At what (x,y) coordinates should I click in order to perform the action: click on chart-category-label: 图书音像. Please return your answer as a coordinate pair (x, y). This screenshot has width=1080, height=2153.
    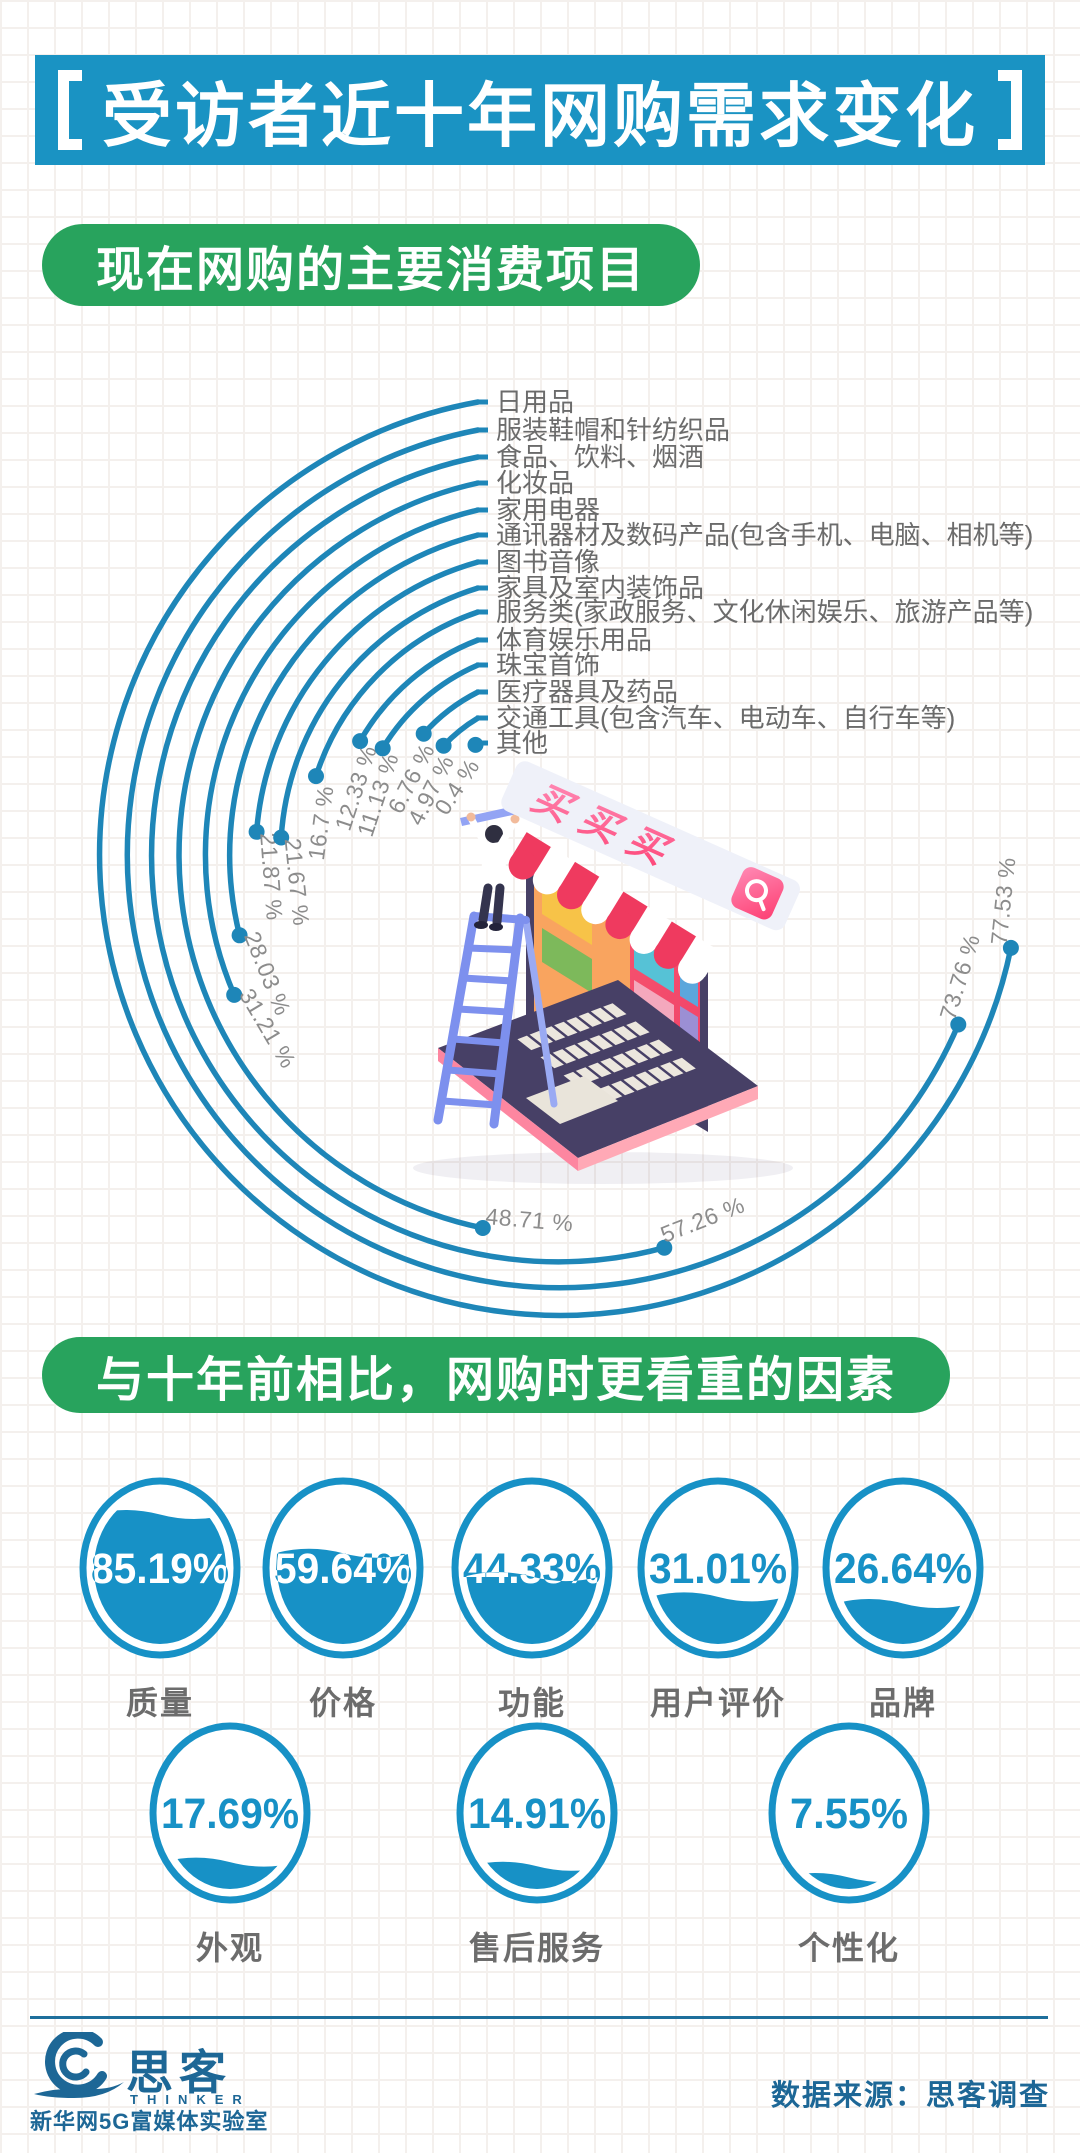
    Looking at the image, I should click on (548, 562).